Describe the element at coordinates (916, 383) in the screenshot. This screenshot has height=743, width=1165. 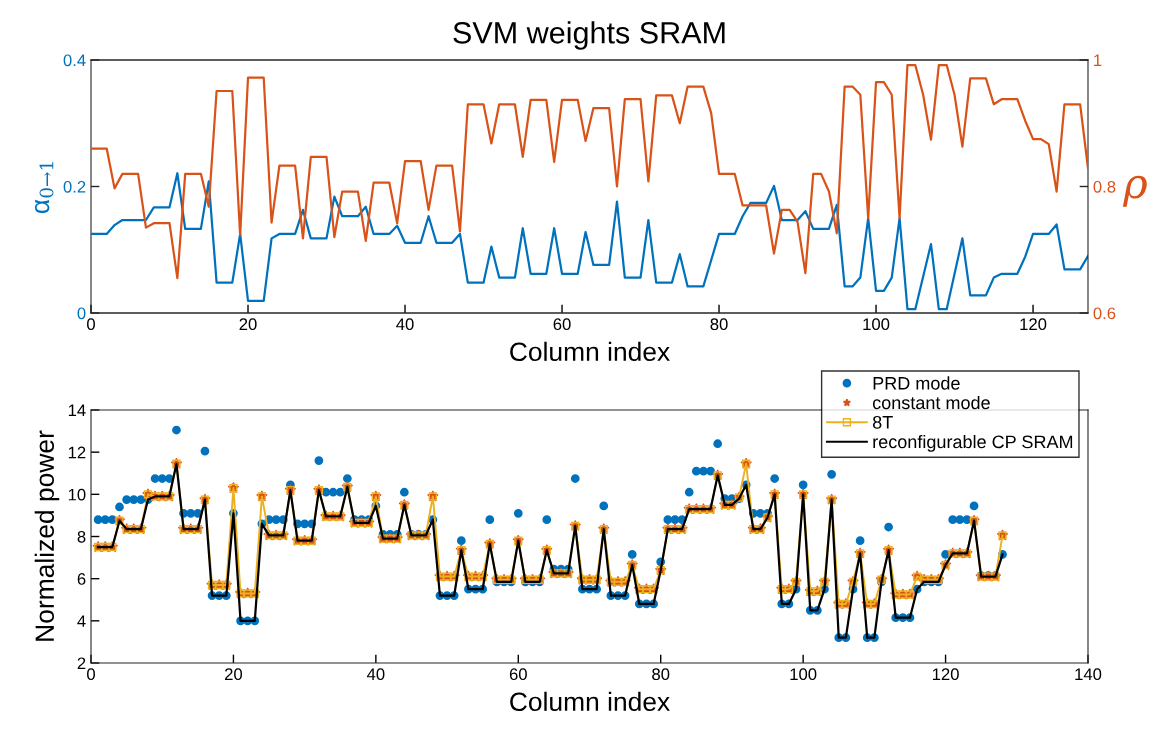
I see `legend-label: PRD mode` at that location.